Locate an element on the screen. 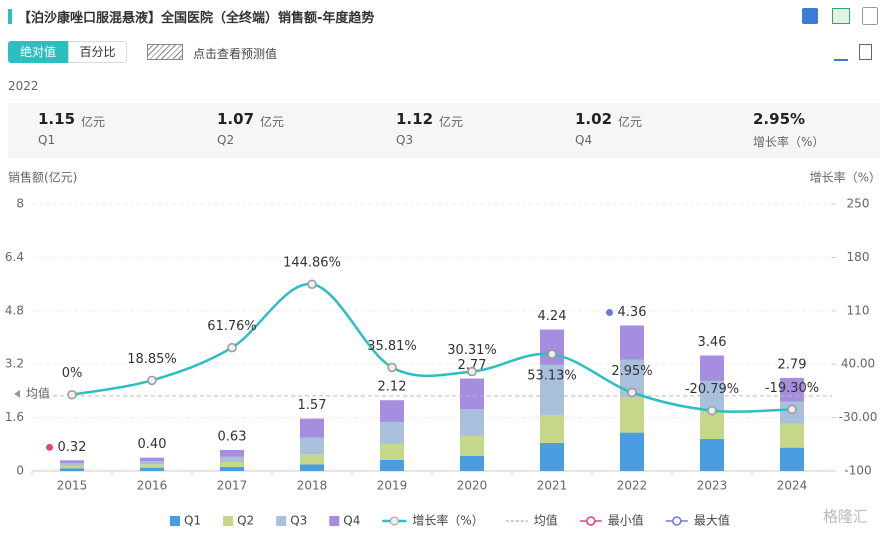 The height and width of the screenshot is (534, 889). summary-panel is located at coordinates (444, 130).